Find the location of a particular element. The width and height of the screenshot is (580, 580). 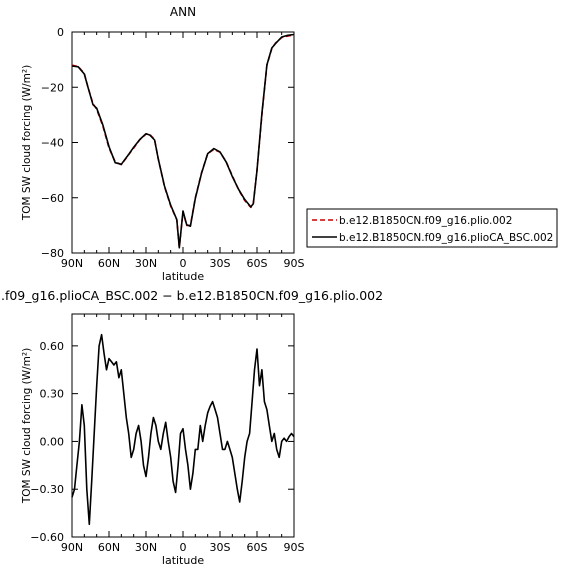

chart-title: ANN is located at coordinates (183, 12).